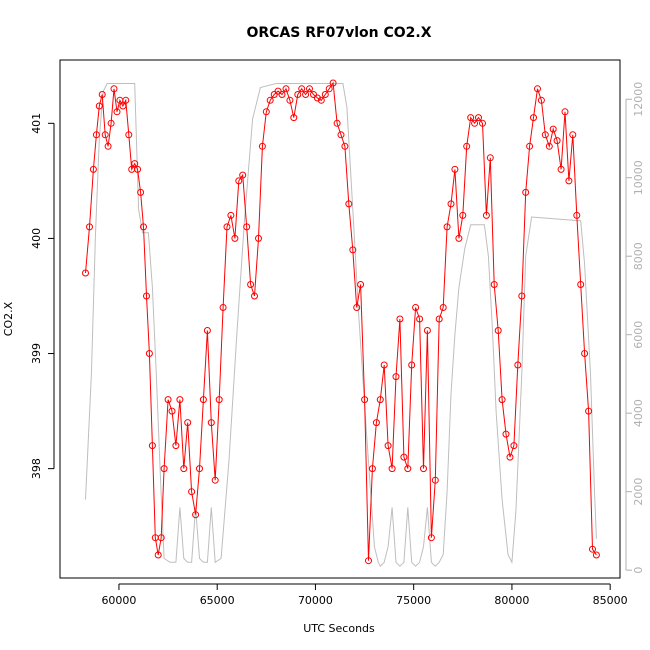 The height and width of the screenshot is (650, 650). I want to click on y2-tick-label: 0, so click(638, 570).